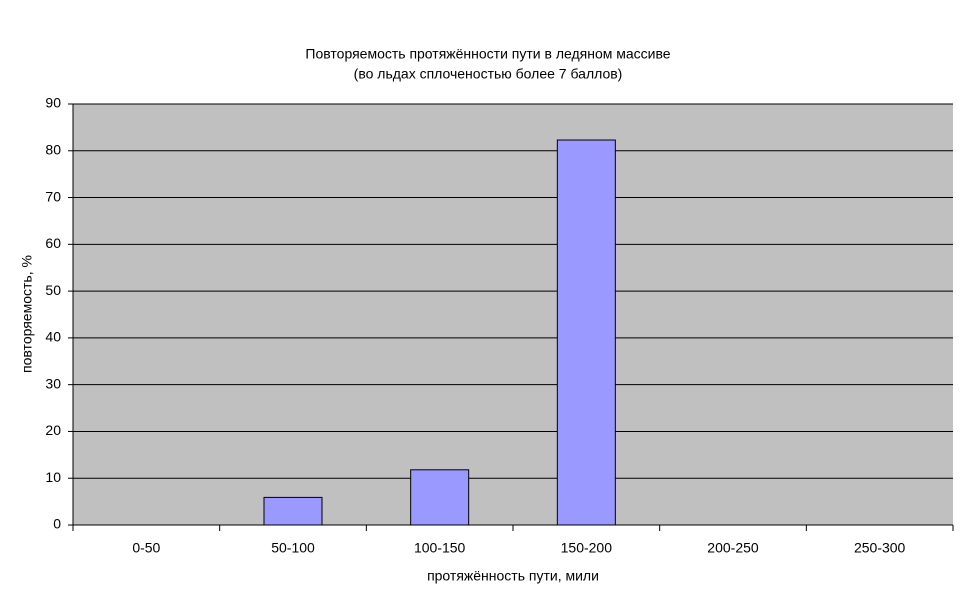 Image resolution: width=969 pixels, height=603 pixels. Describe the element at coordinates (53, 477) in the screenshot. I see `y-tick-label: 10` at that location.